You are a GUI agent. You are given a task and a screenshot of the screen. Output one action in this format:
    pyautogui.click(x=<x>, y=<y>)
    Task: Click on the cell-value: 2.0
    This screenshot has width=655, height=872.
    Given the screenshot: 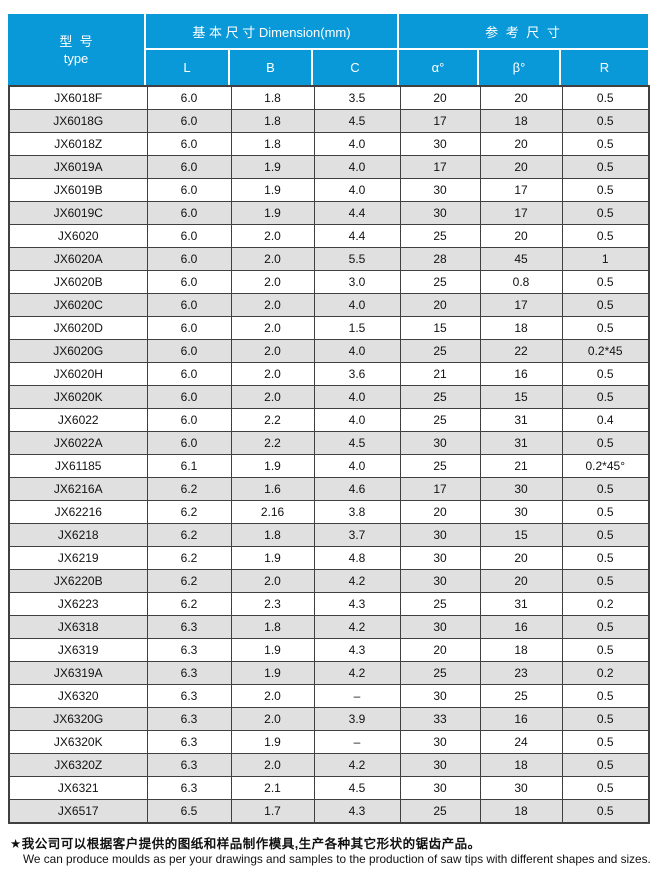 What is the action you would take?
    pyautogui.click(x=272, y=351)
    